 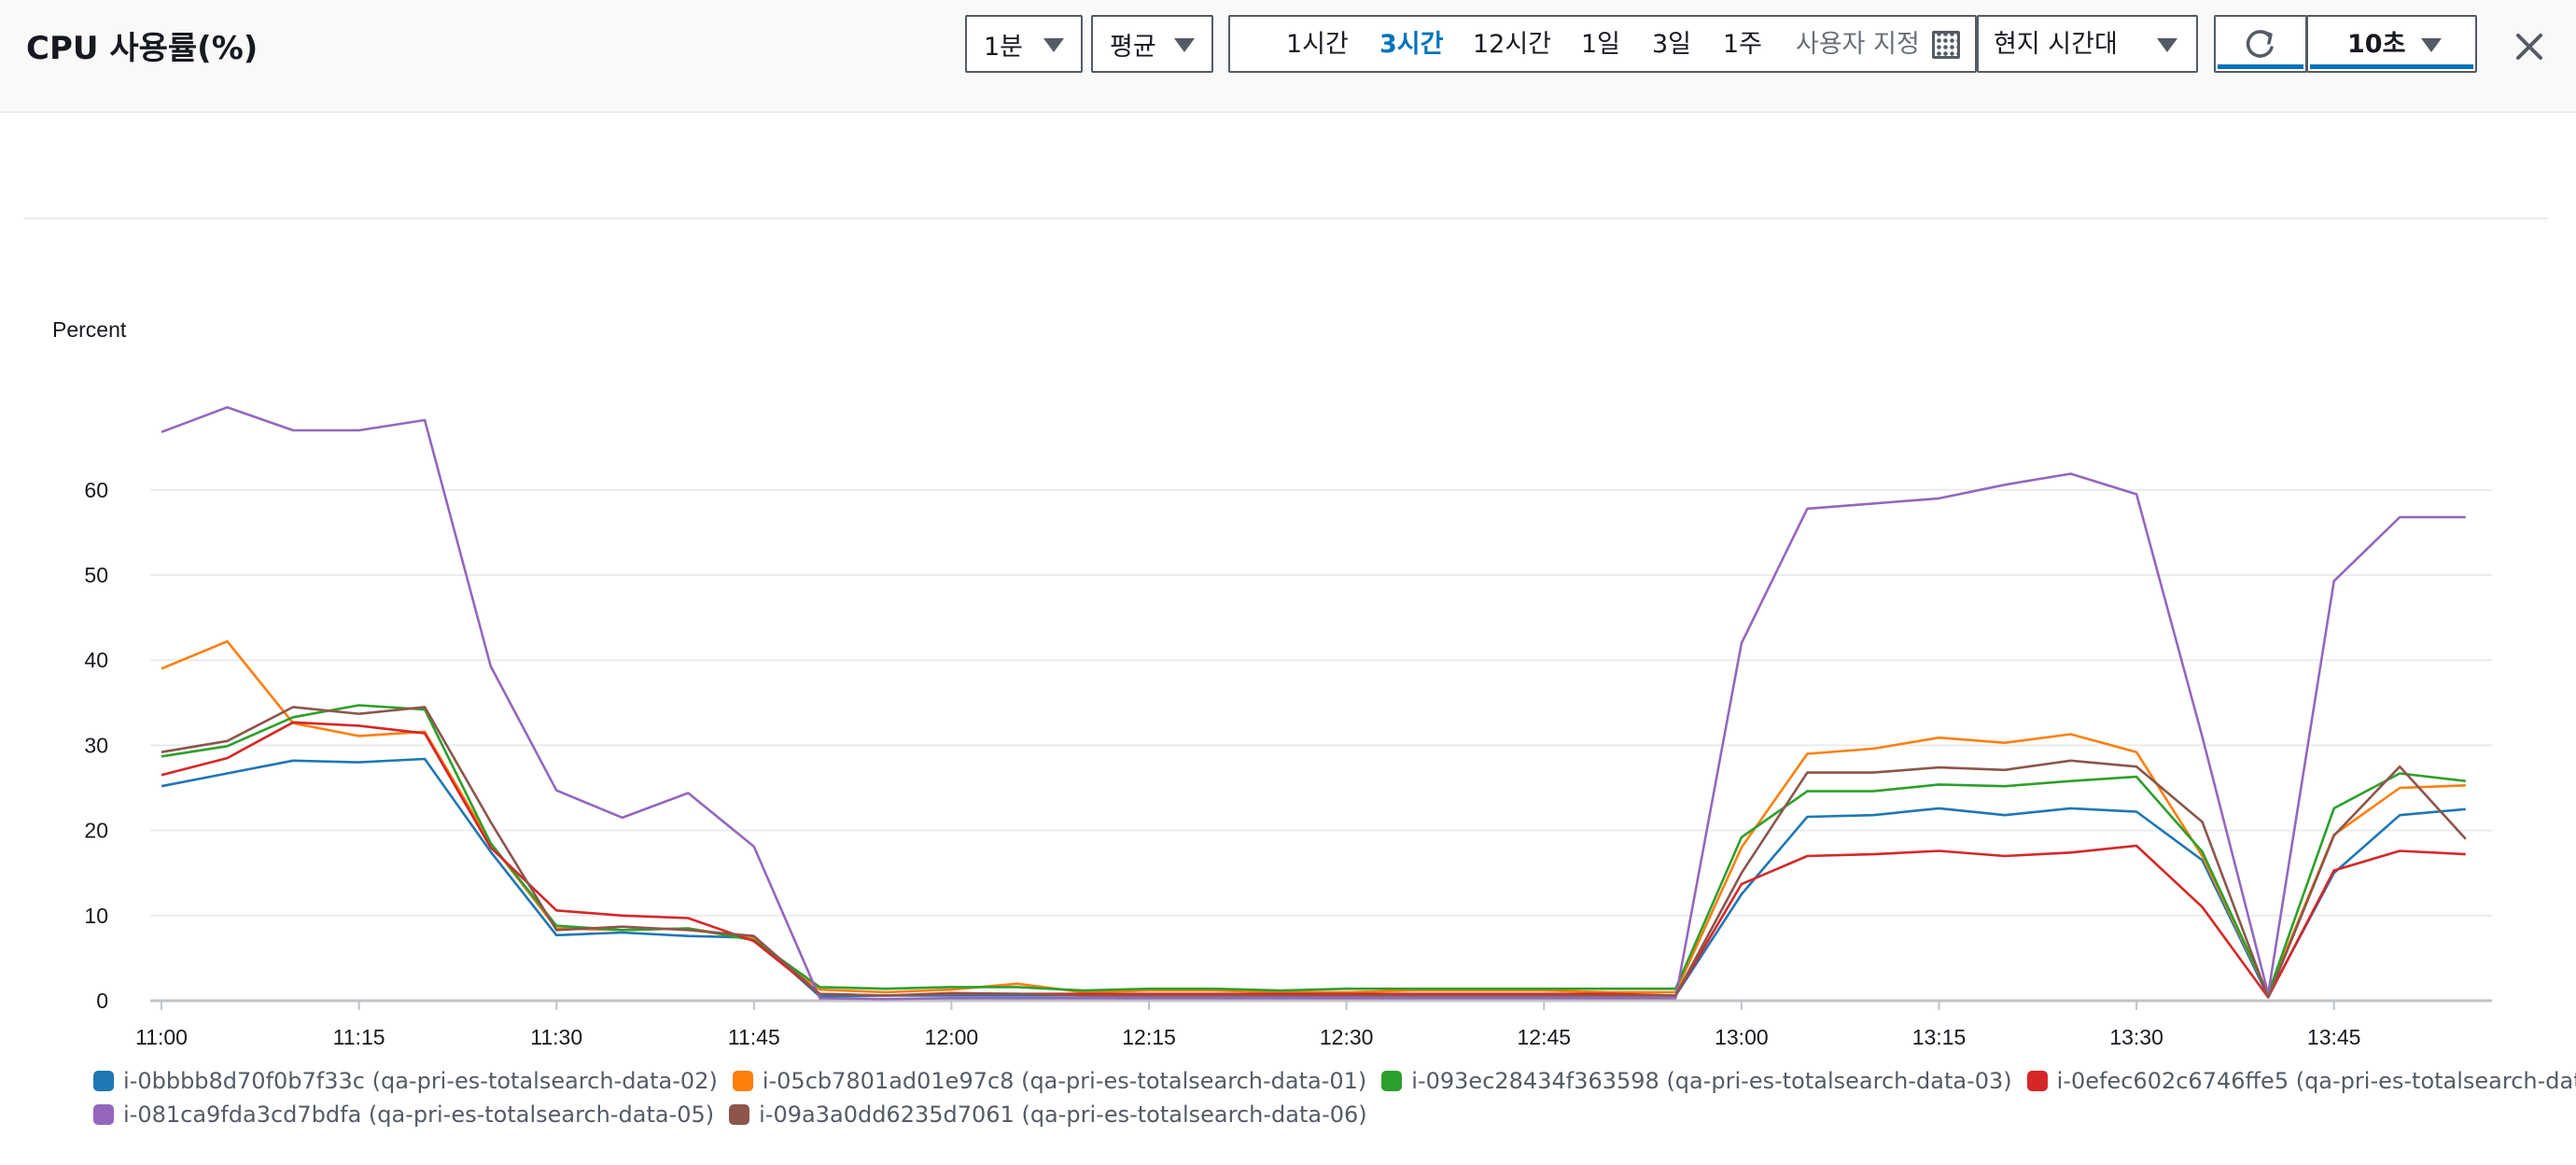 I want to click on refresh-underline, so click(x=2260, y=66).